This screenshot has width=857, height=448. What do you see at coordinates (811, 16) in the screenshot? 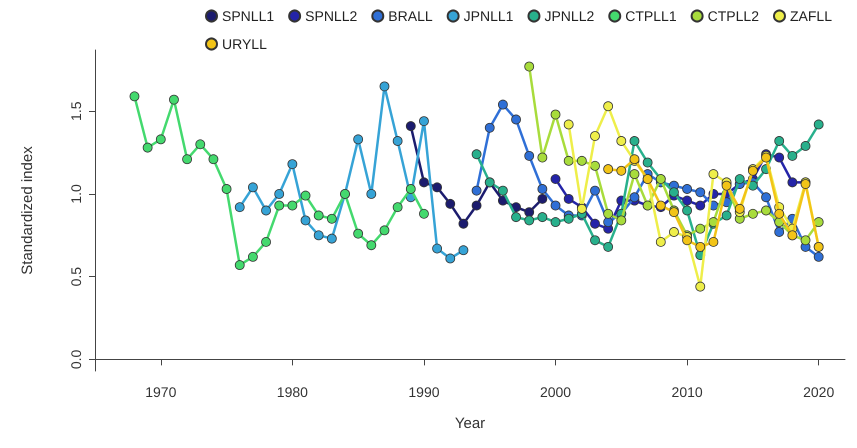
I see `legend-label: ZAFLL` at bounding box center [811, 16].